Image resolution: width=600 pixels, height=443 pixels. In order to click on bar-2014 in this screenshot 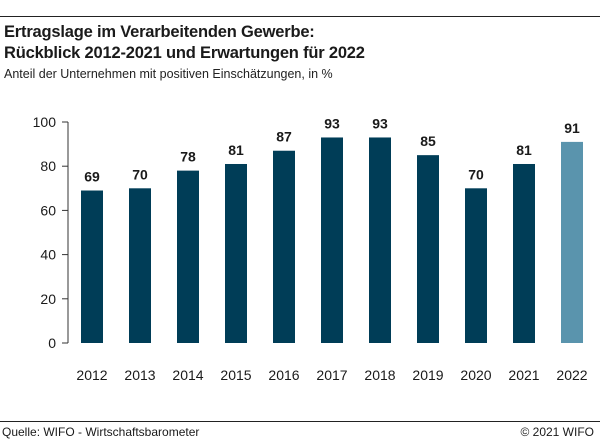, I will do `click(188, 256)`.